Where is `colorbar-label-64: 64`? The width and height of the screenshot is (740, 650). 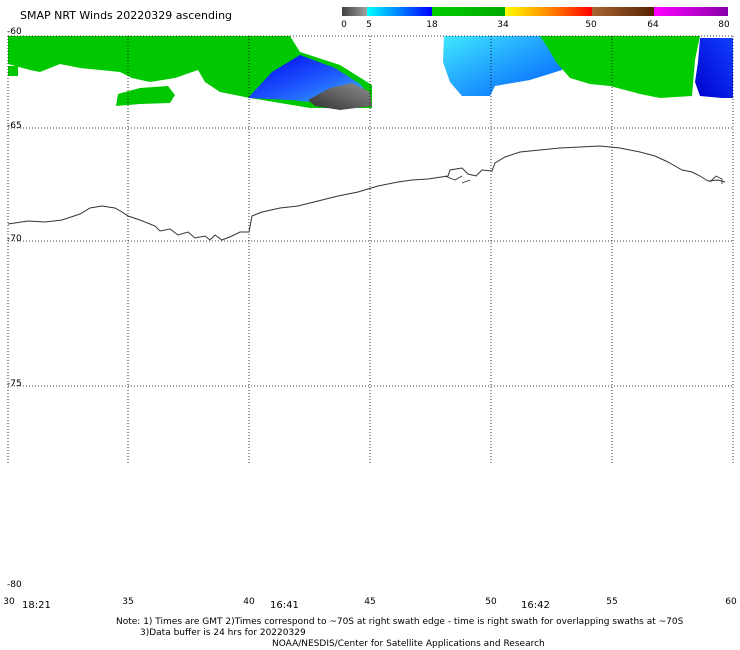
colorbar-label-64: 64 is located at coordinates (653, 25).